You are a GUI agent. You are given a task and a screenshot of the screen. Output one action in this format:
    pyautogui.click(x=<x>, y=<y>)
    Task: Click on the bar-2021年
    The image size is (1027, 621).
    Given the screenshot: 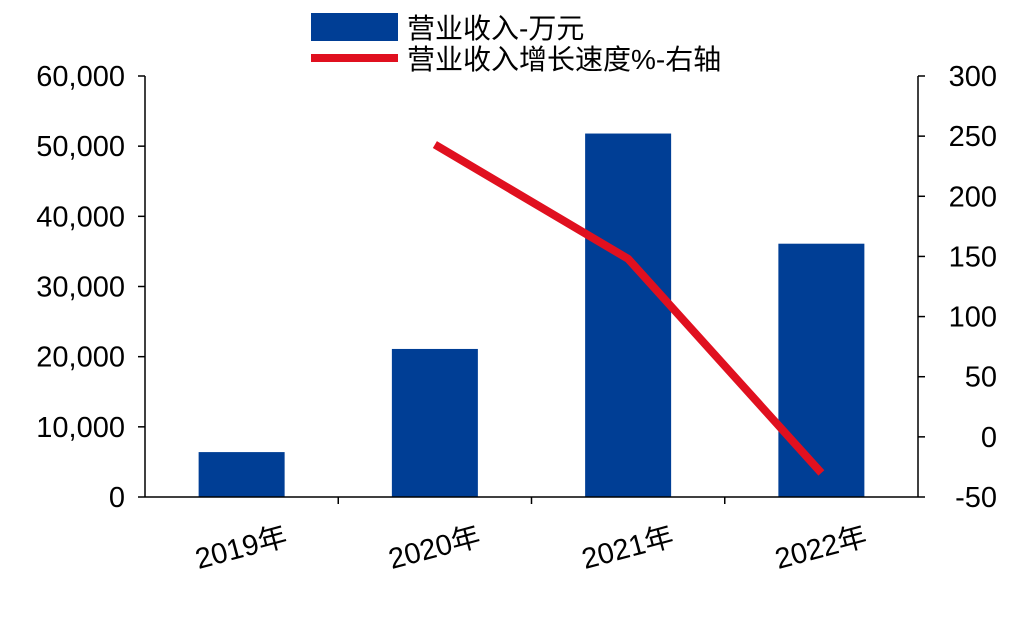 What is the action you would take?
    pyautogui.click(x=628, y=315)
    